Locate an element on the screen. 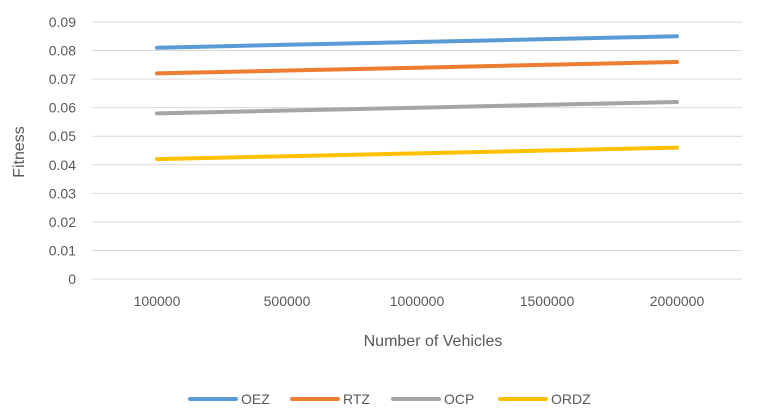 This screenshot has height=410, width=762. series-line-ocp is located at coordinates (417, 108).